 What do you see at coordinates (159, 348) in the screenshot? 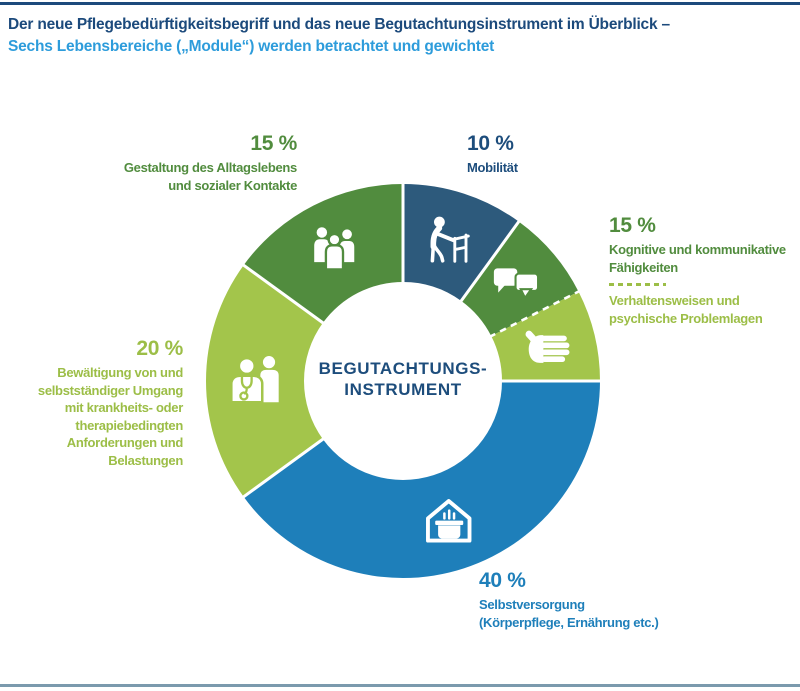
I see `percent-bewaeltigung: 20 %` at bounding box center [159, 348].